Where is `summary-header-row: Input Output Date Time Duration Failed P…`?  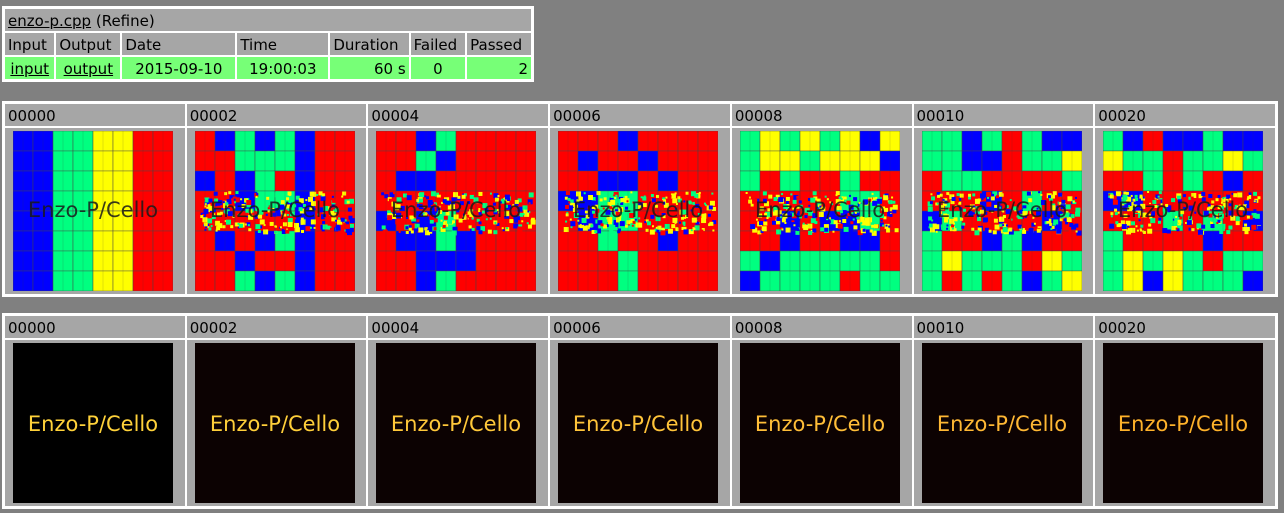
summary-header-row: Input Output Date Time Duration Failed P… is located at coordinates (268, 44).